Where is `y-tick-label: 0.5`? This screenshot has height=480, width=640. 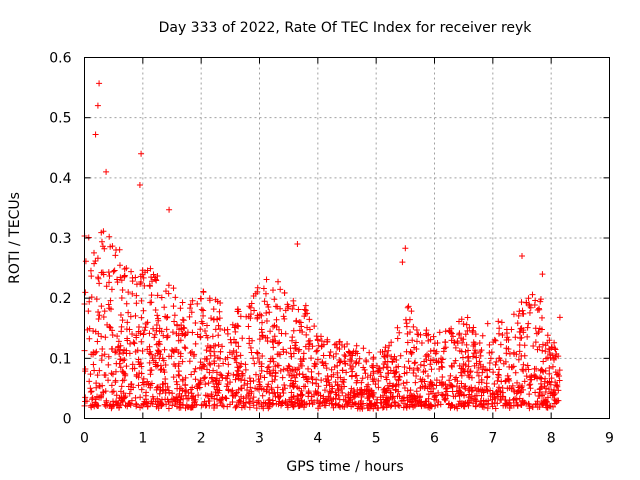
y-tick-label: 0.5 is located at coordinates (60, 119).